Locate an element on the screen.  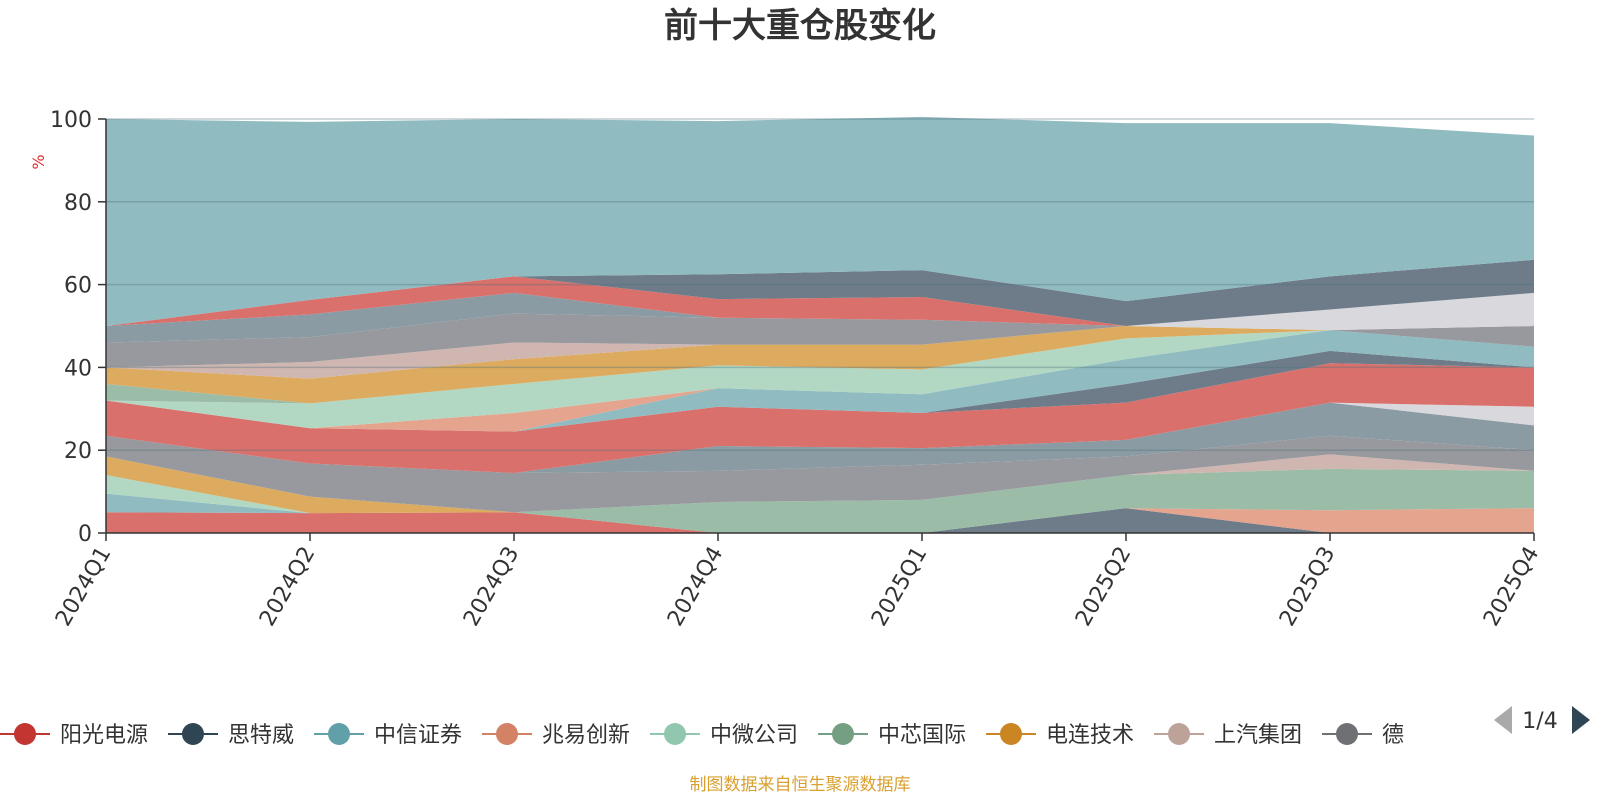
legend-item: 德 is located at coordinates (1363, 735).